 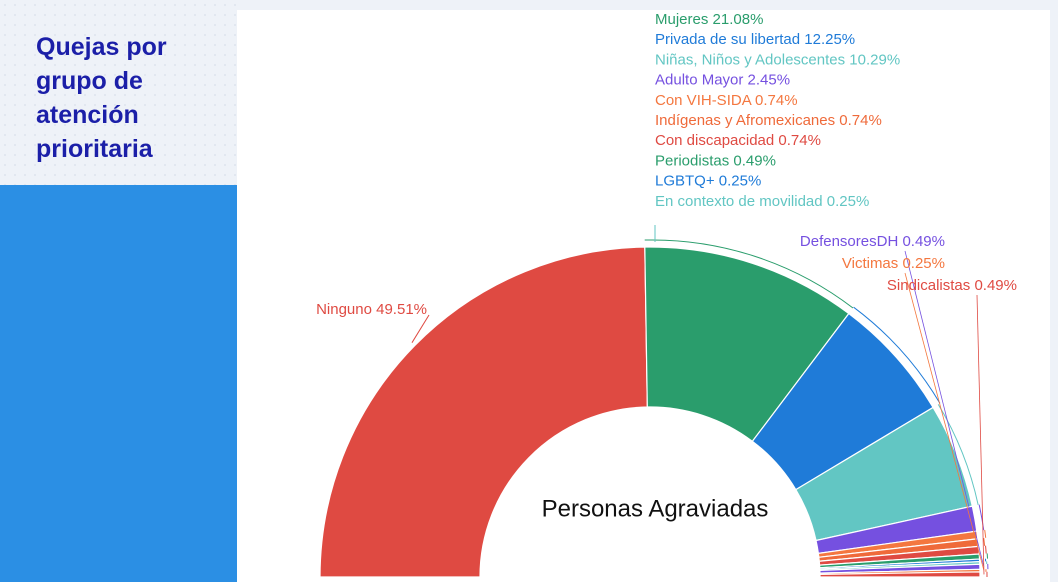 I want to click on center-label: Personas Agraviadas, so click(x=655, y=508).